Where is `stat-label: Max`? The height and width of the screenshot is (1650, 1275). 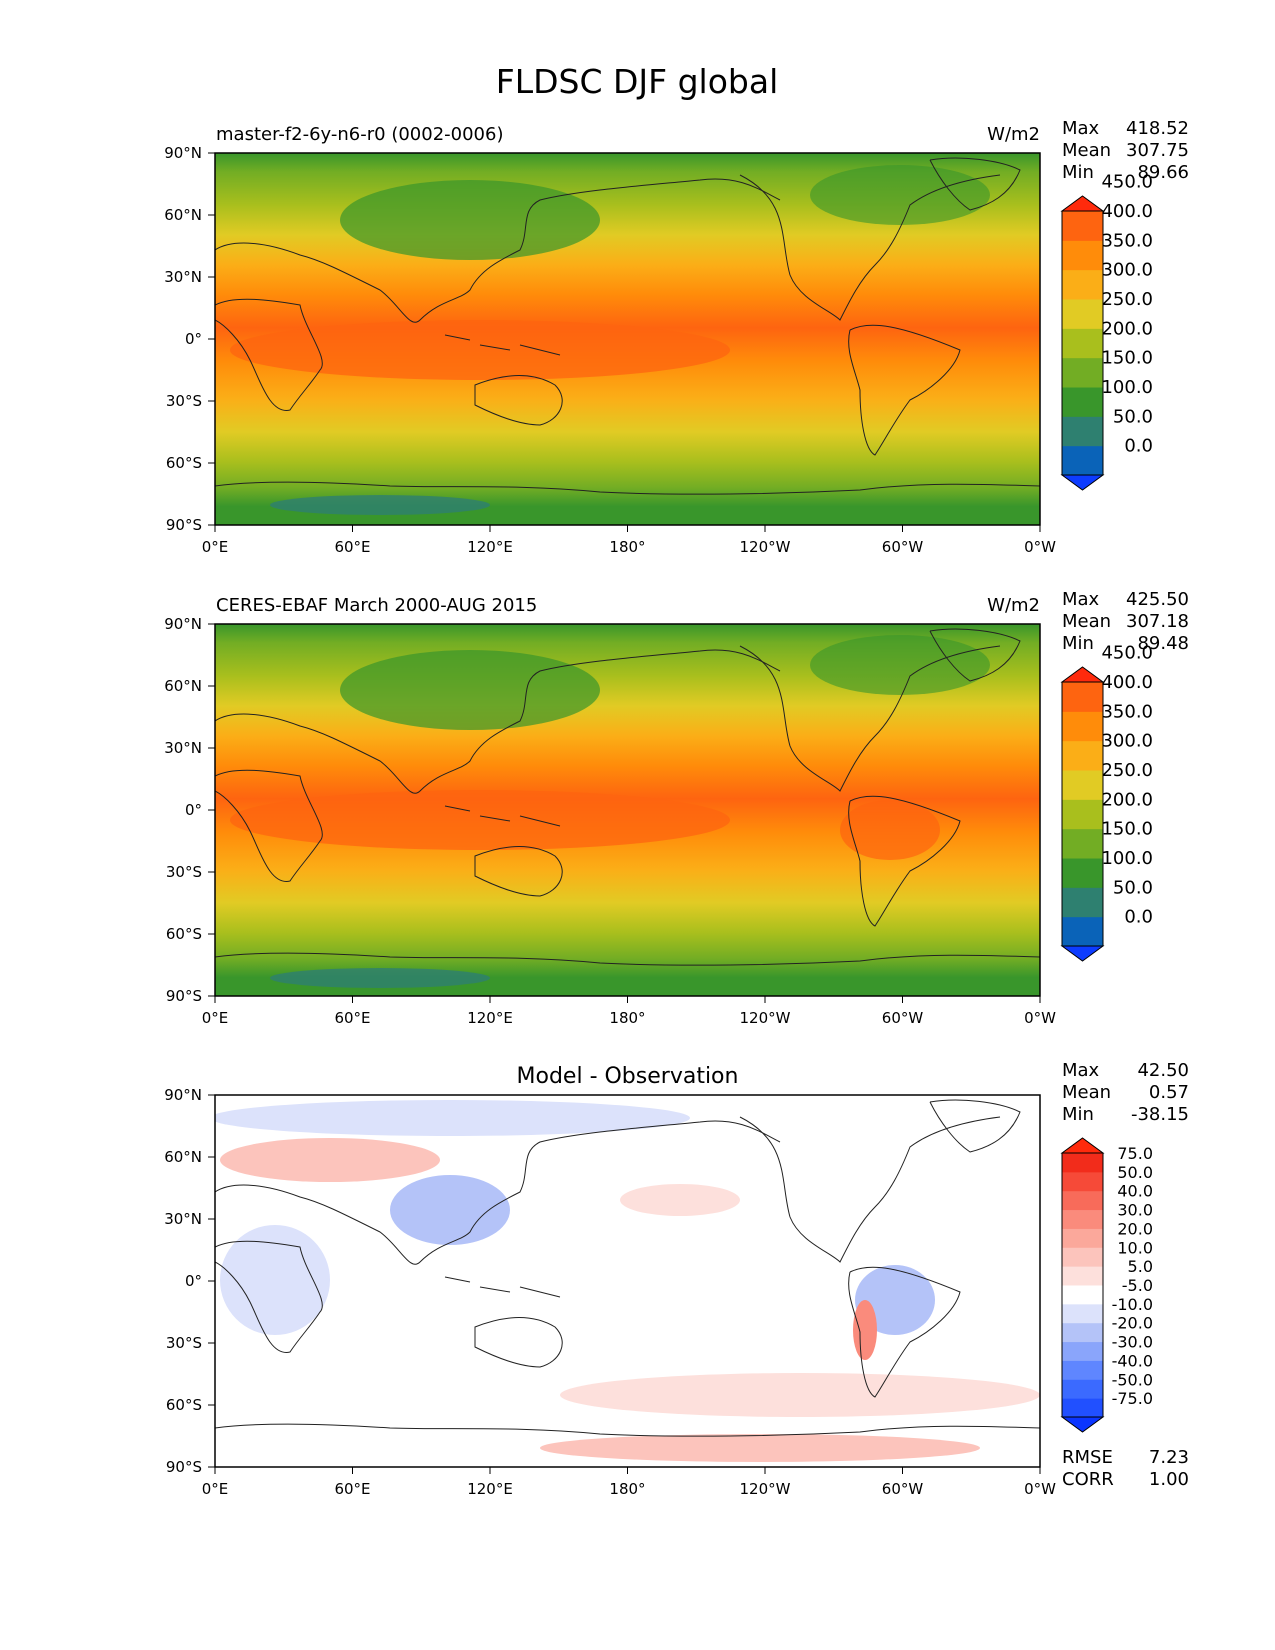 stat-label: Max is located at coordinates (1081, 128).